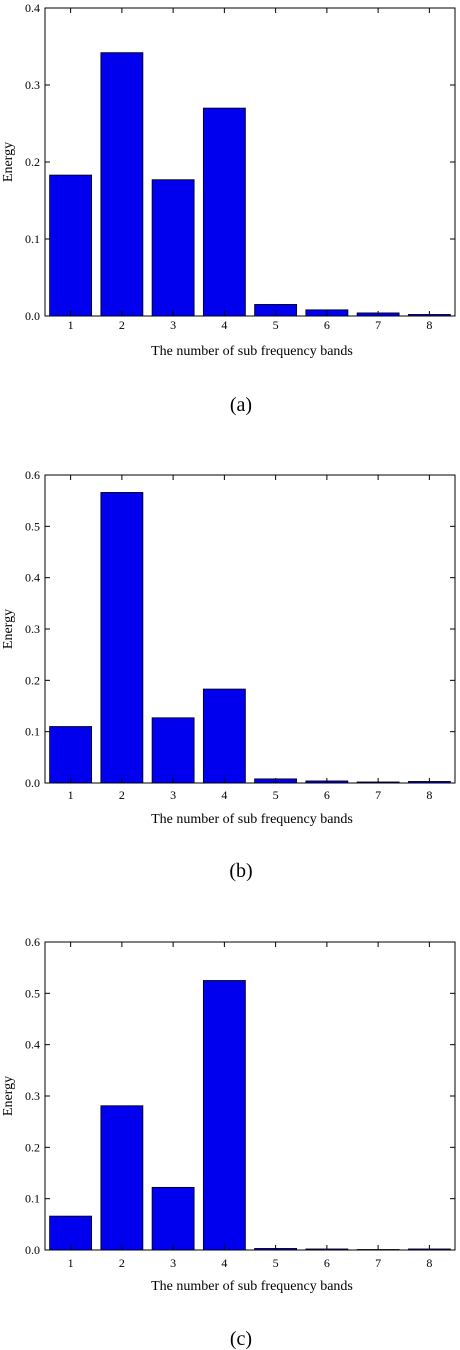  Describe the element at coordinates (241, 405) in the screenshot. I see `panel-label: (a)` at that location.